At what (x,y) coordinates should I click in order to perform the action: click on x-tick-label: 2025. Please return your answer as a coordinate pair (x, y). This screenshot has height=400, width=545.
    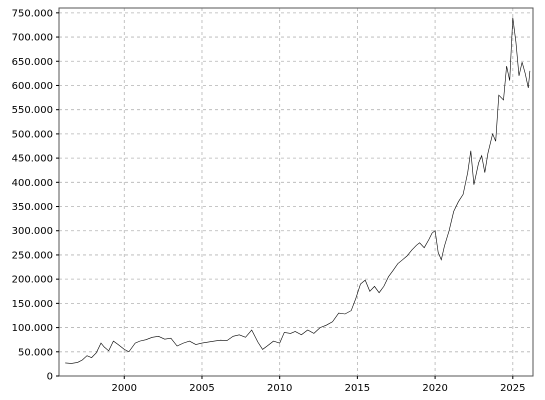
    Looking at the image, I should click on (512, 388).